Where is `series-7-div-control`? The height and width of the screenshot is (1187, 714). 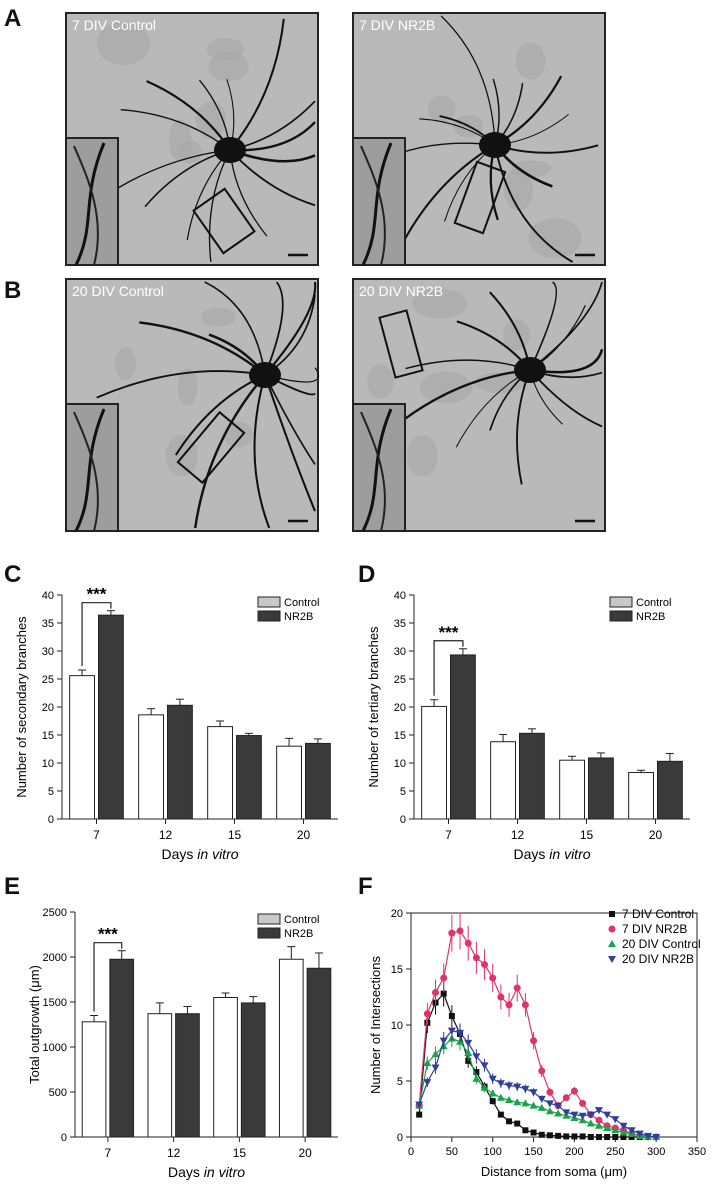 series-7-div-control is located at coordinates (538, 1060).